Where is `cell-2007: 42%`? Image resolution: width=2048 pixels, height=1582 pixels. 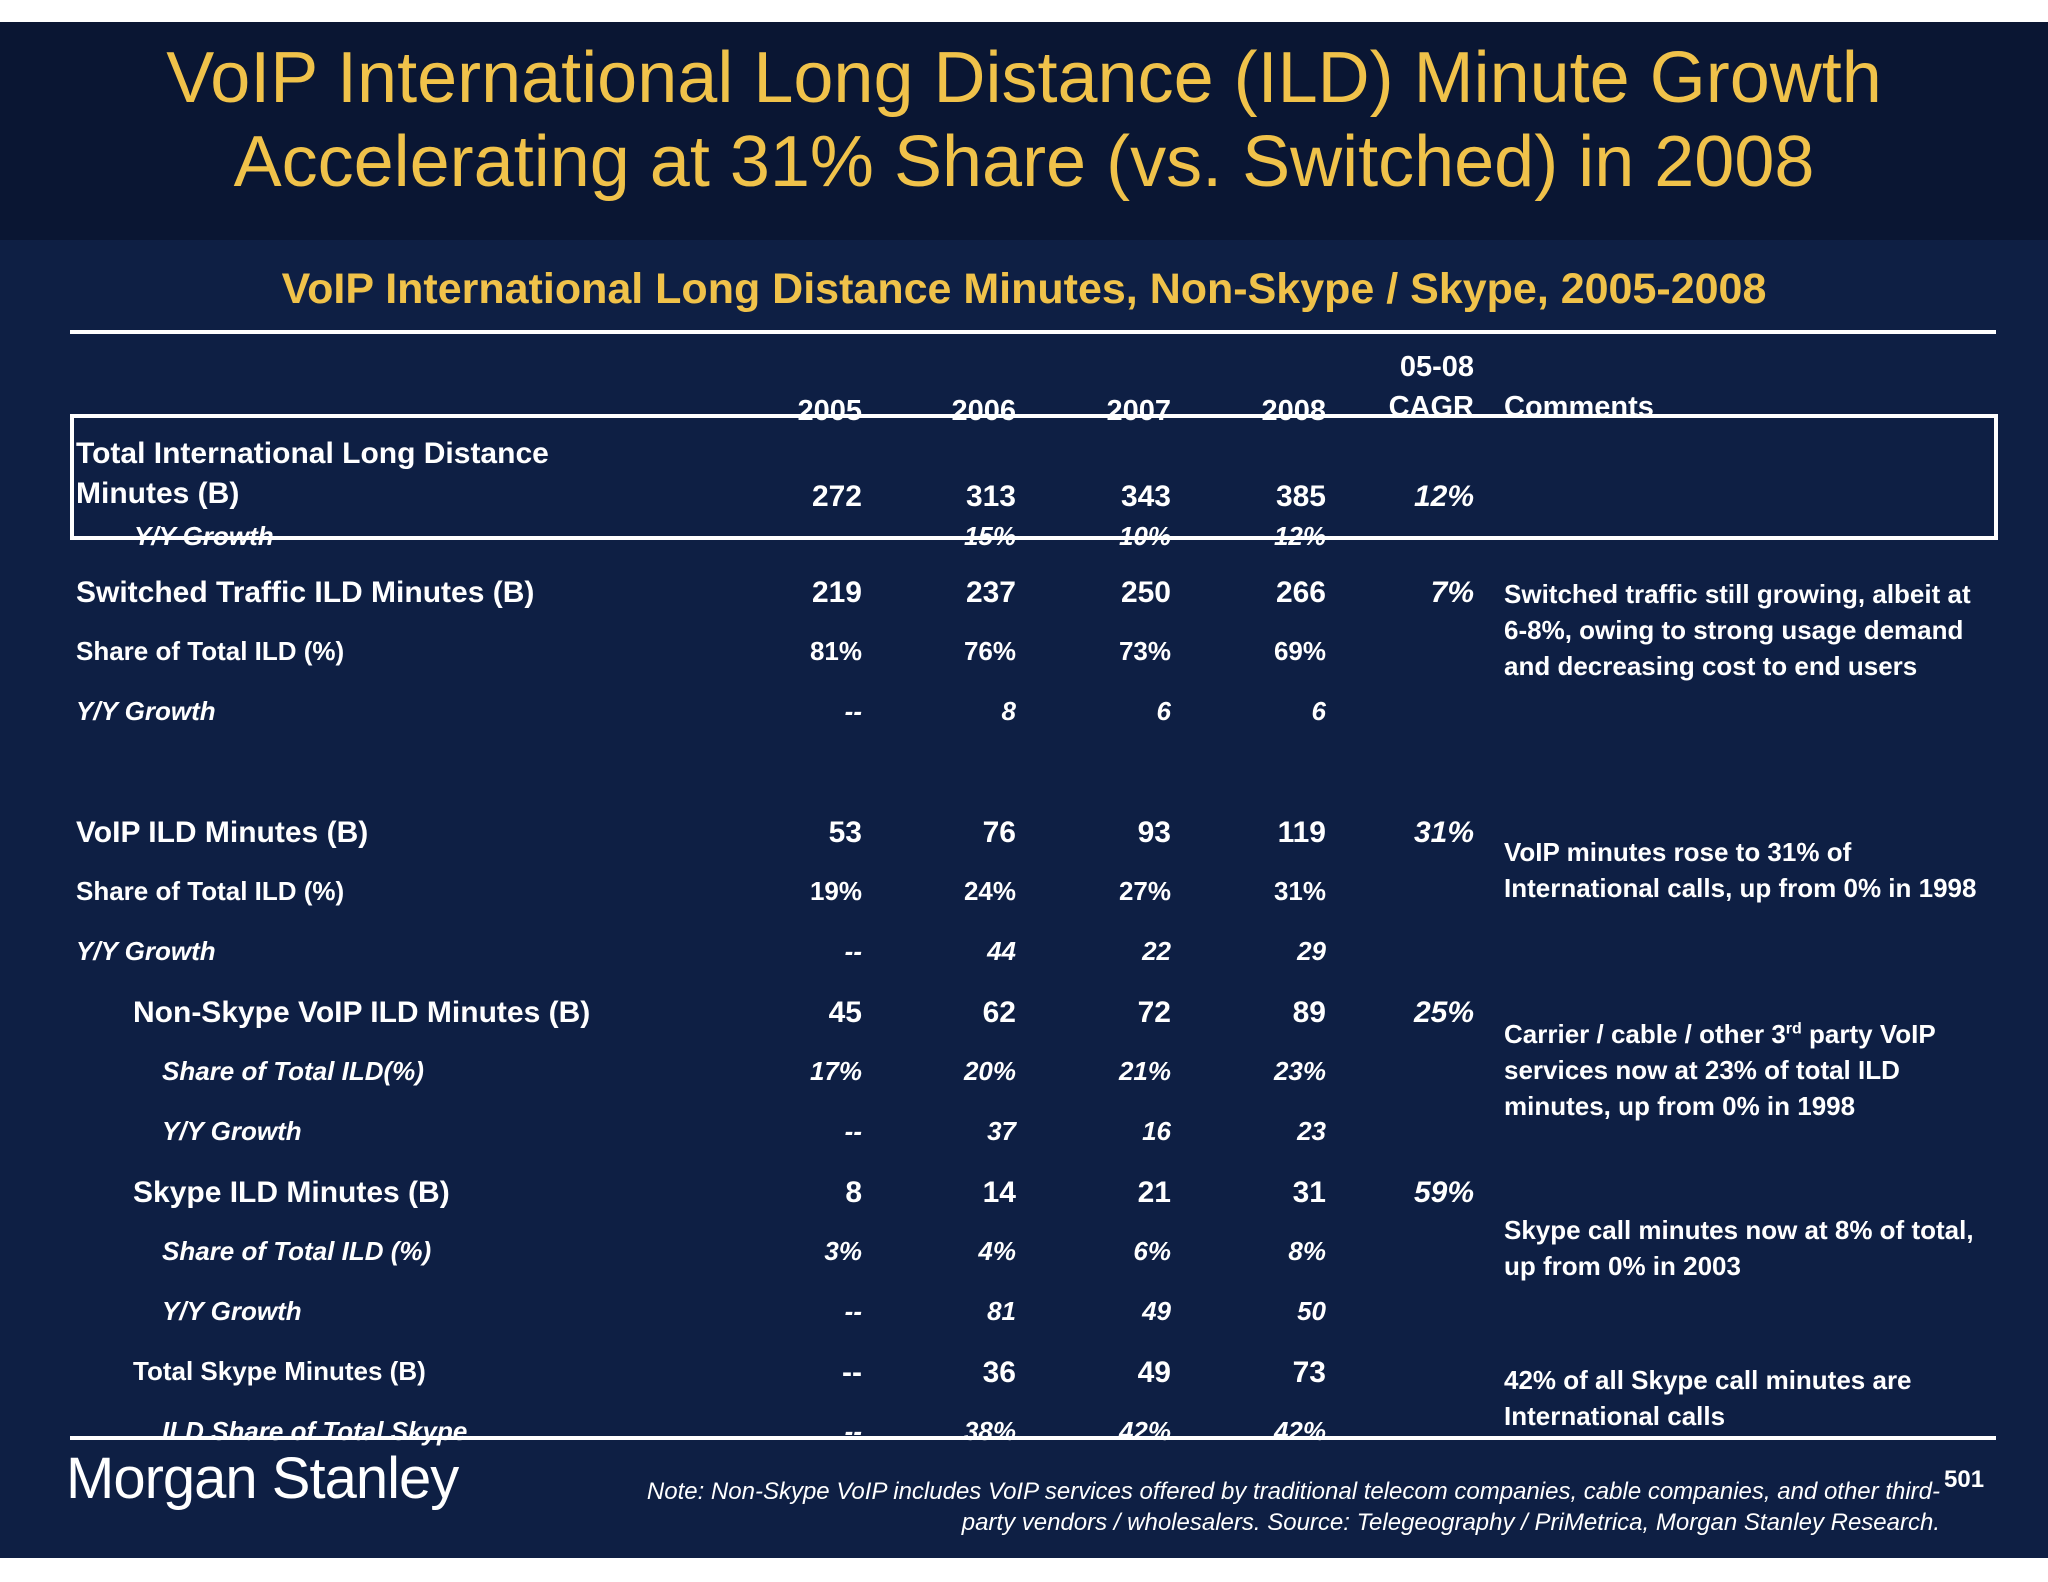 cell-2007: 42% is located at coordinates (1144, 1431).